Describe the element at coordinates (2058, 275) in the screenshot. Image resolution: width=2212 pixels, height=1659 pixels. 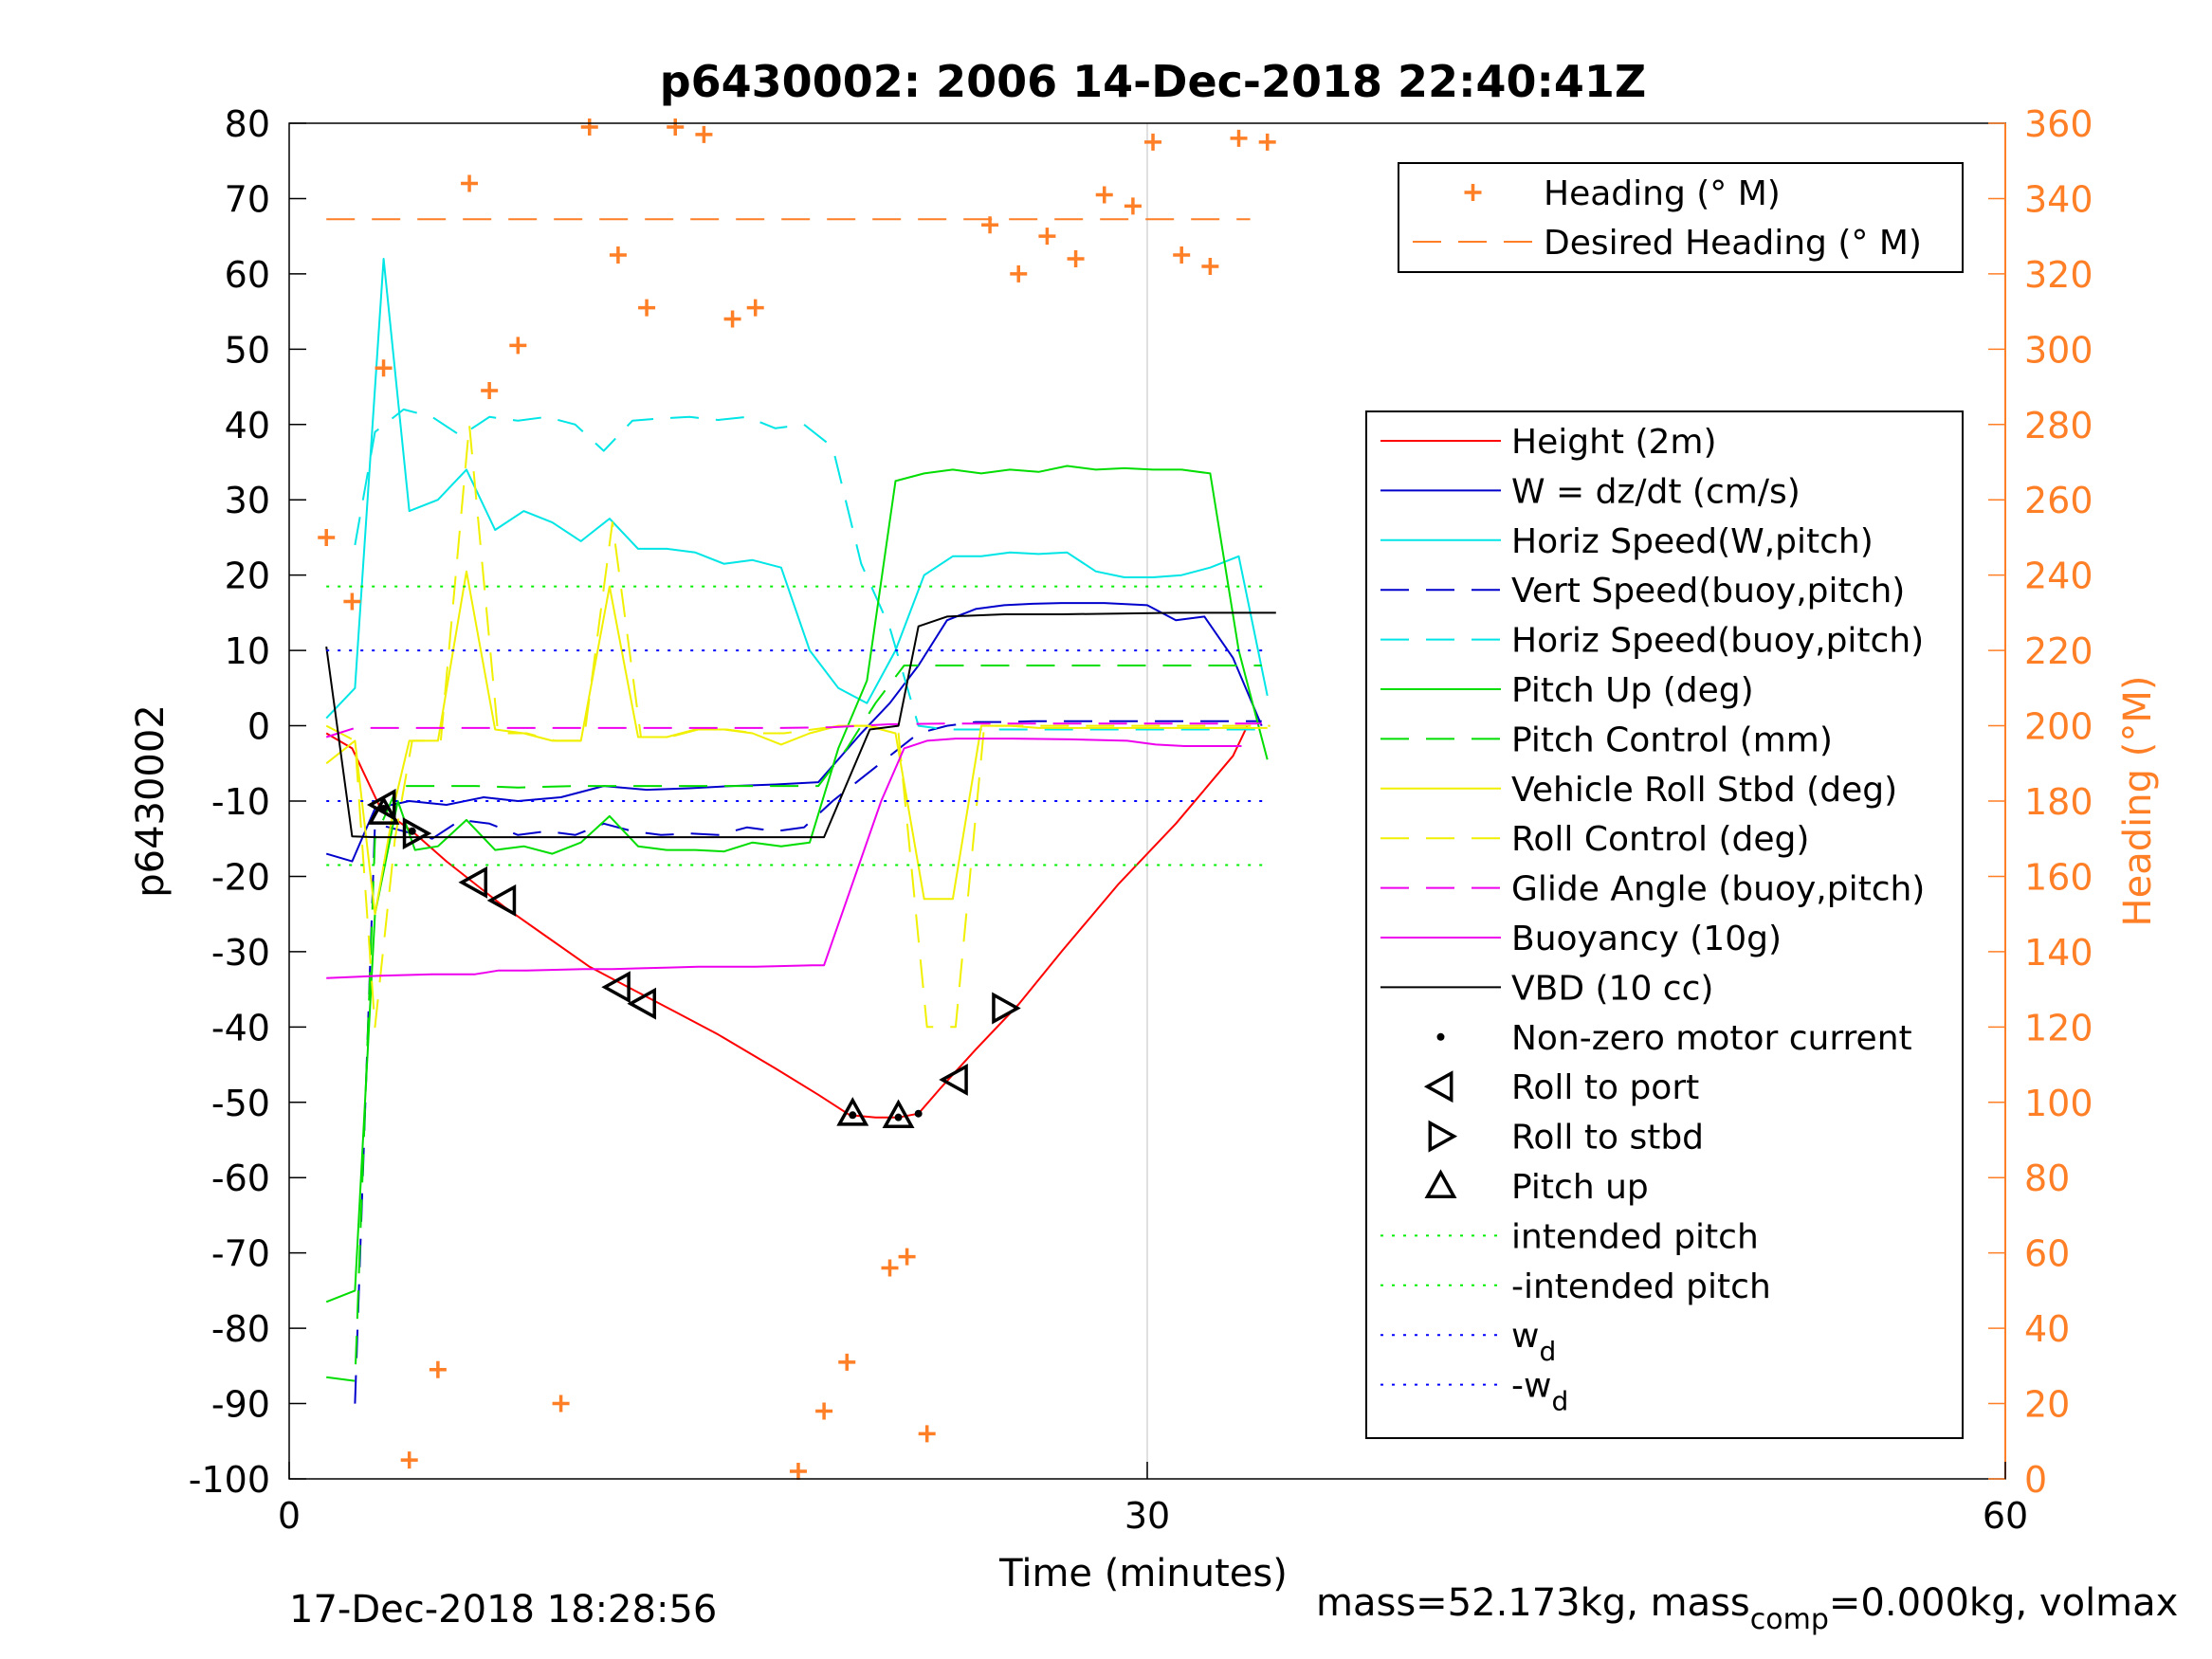
I see `y2-tick-label: 320` at that location.